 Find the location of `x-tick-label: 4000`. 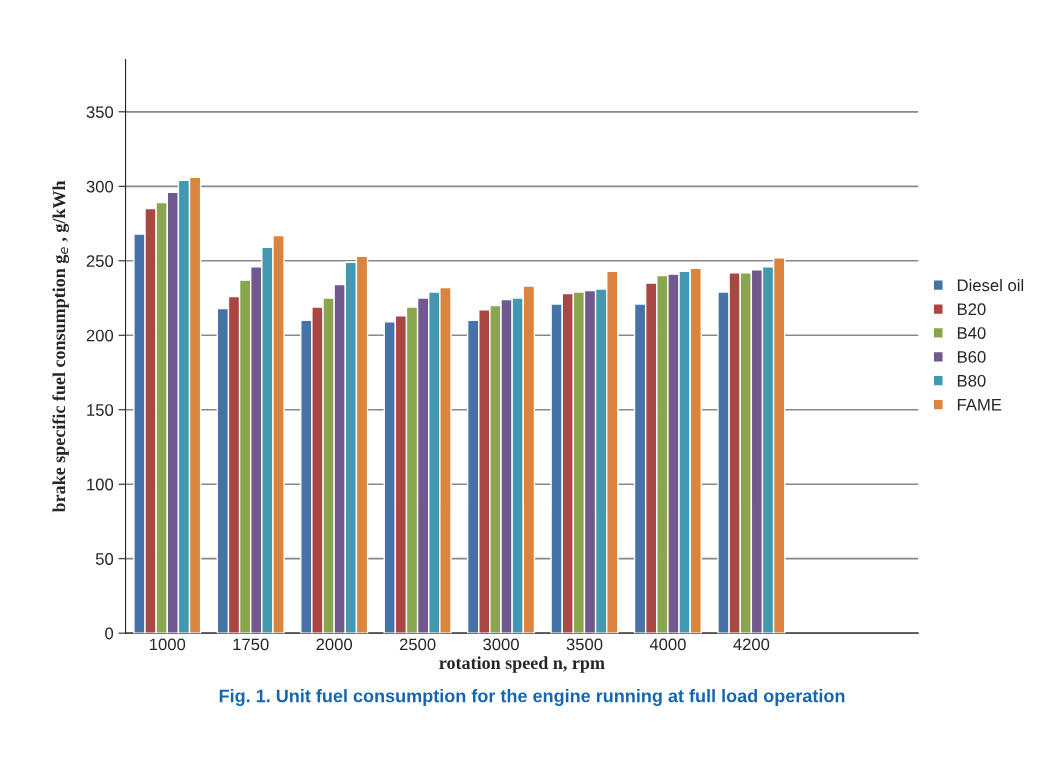

x-tick-label: 4000 is located at coordinates (667, 644).